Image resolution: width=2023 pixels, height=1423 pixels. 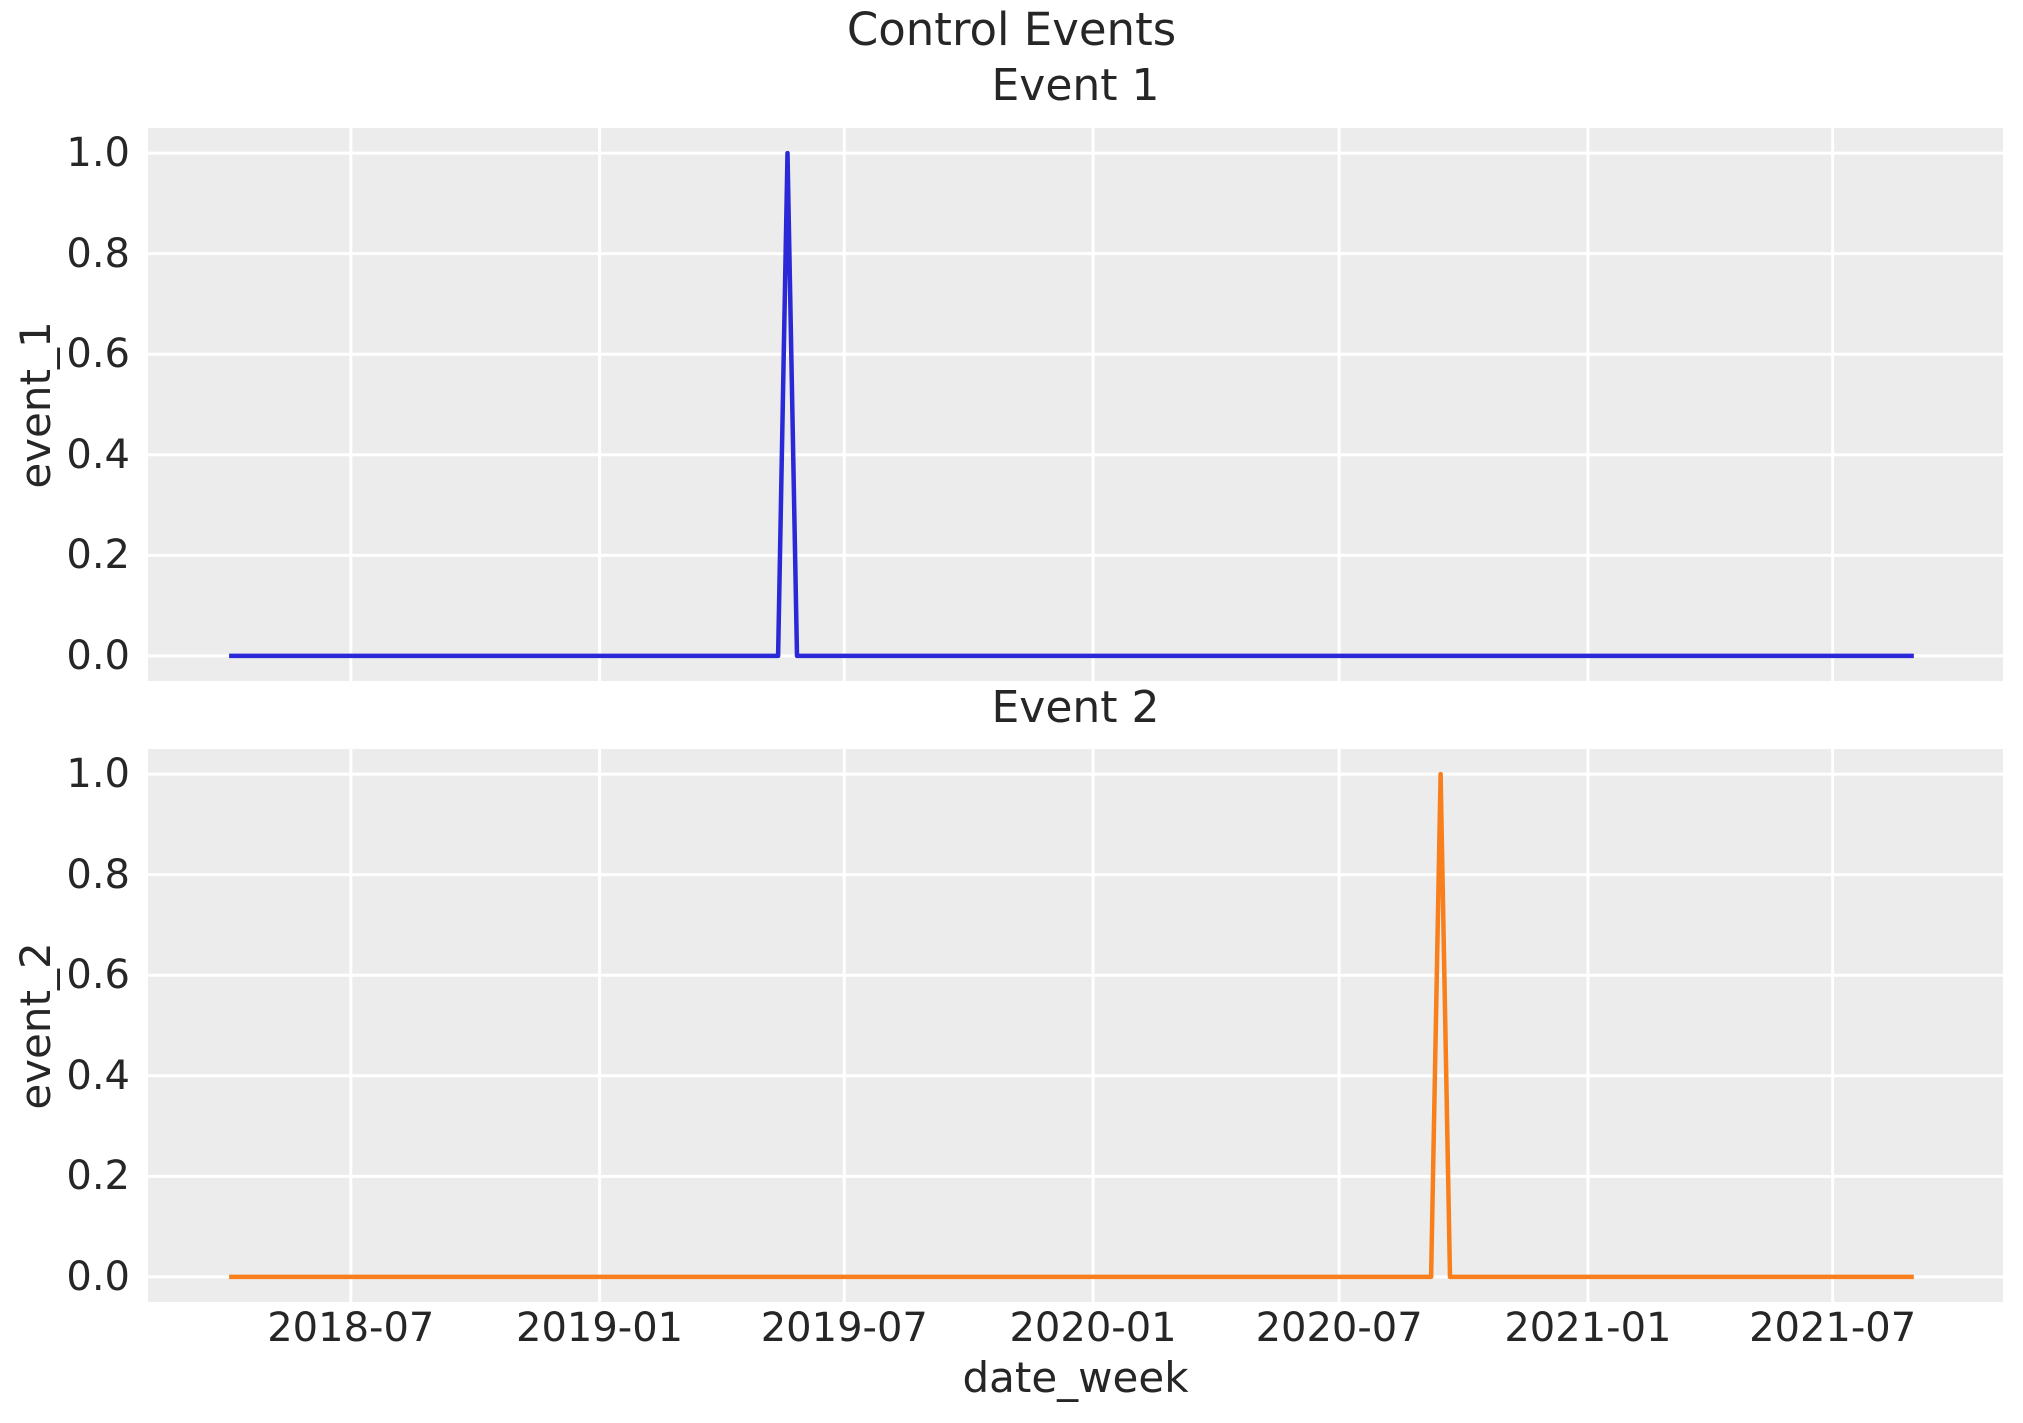 I want to click on y-tick-labels-event-1: 0.0 0.2 0.4 0.6 0.8 1.0, so click(x=69, y=404).